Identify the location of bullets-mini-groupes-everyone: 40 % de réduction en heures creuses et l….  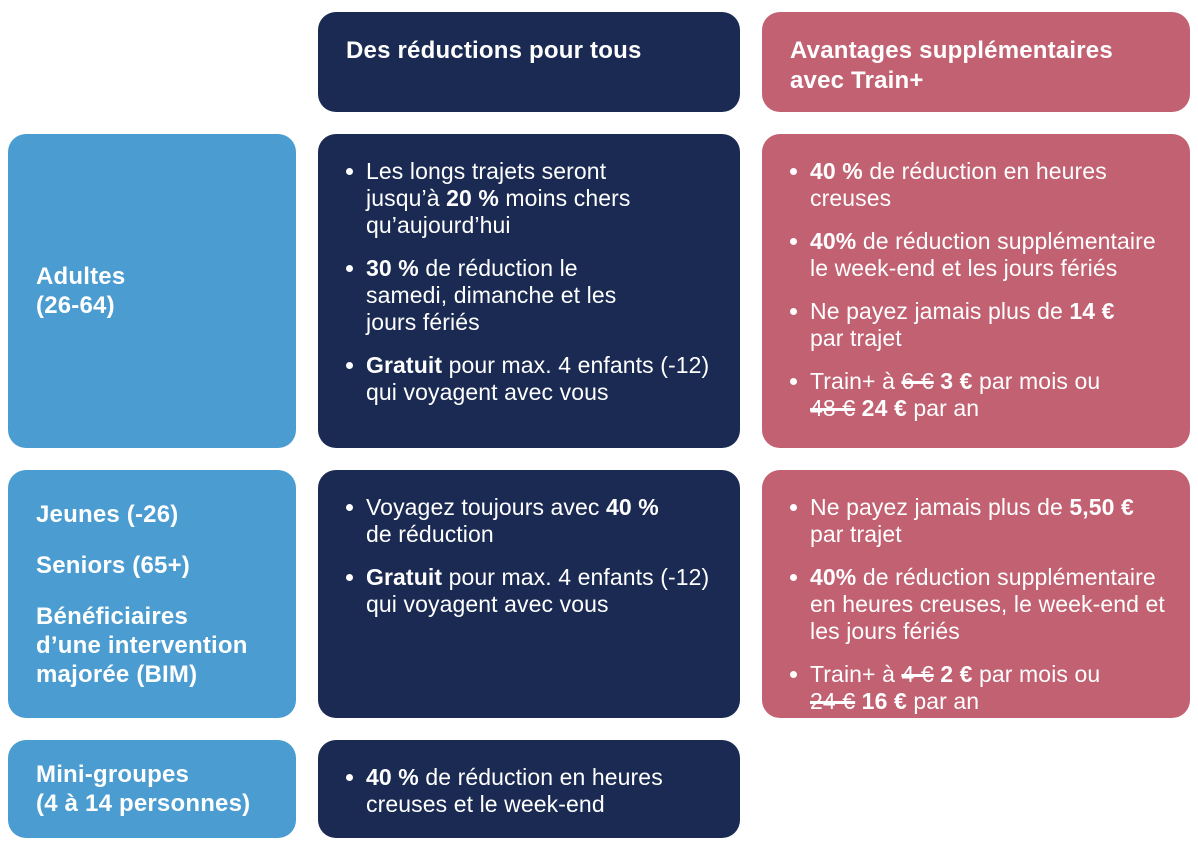
(529, 789).